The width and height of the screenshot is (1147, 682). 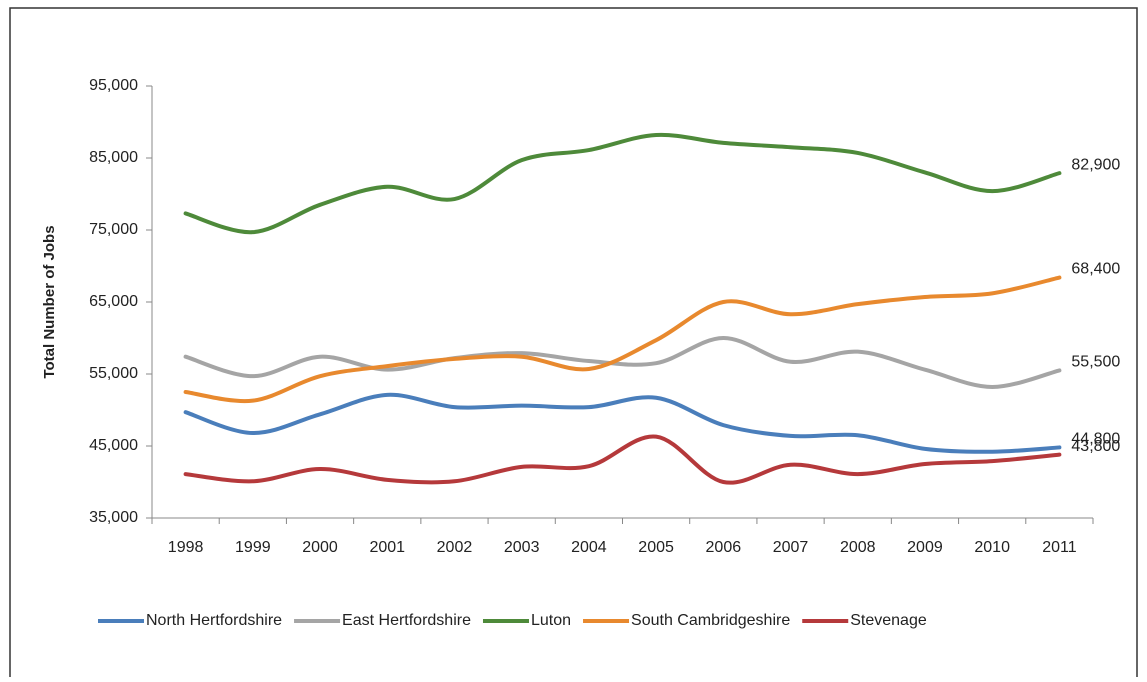 I want to click on value-label: 68,400, so click(x=1095, y=269).